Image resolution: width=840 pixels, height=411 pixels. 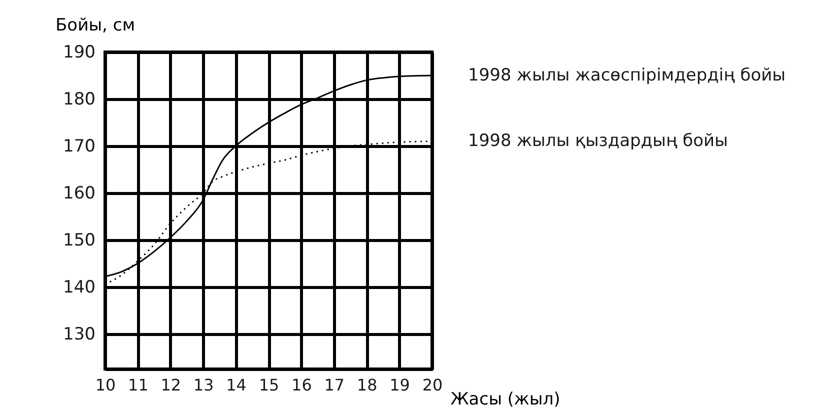 I want to click on y-tick-label: 170, so click(x=79, y=146).